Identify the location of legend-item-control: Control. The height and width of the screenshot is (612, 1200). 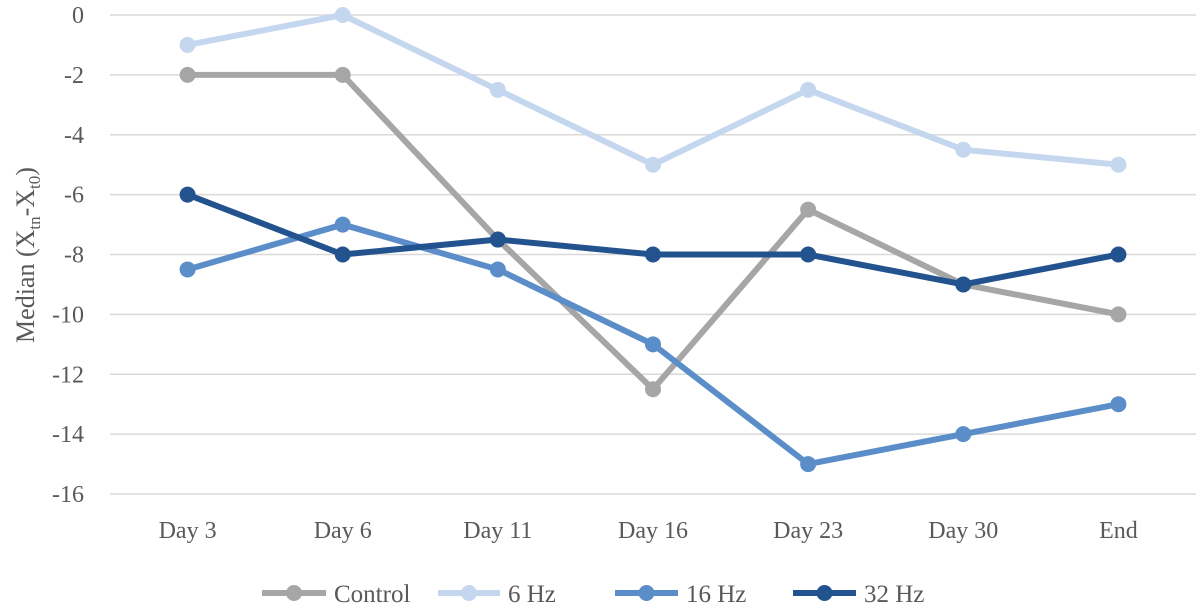
(336, 594).